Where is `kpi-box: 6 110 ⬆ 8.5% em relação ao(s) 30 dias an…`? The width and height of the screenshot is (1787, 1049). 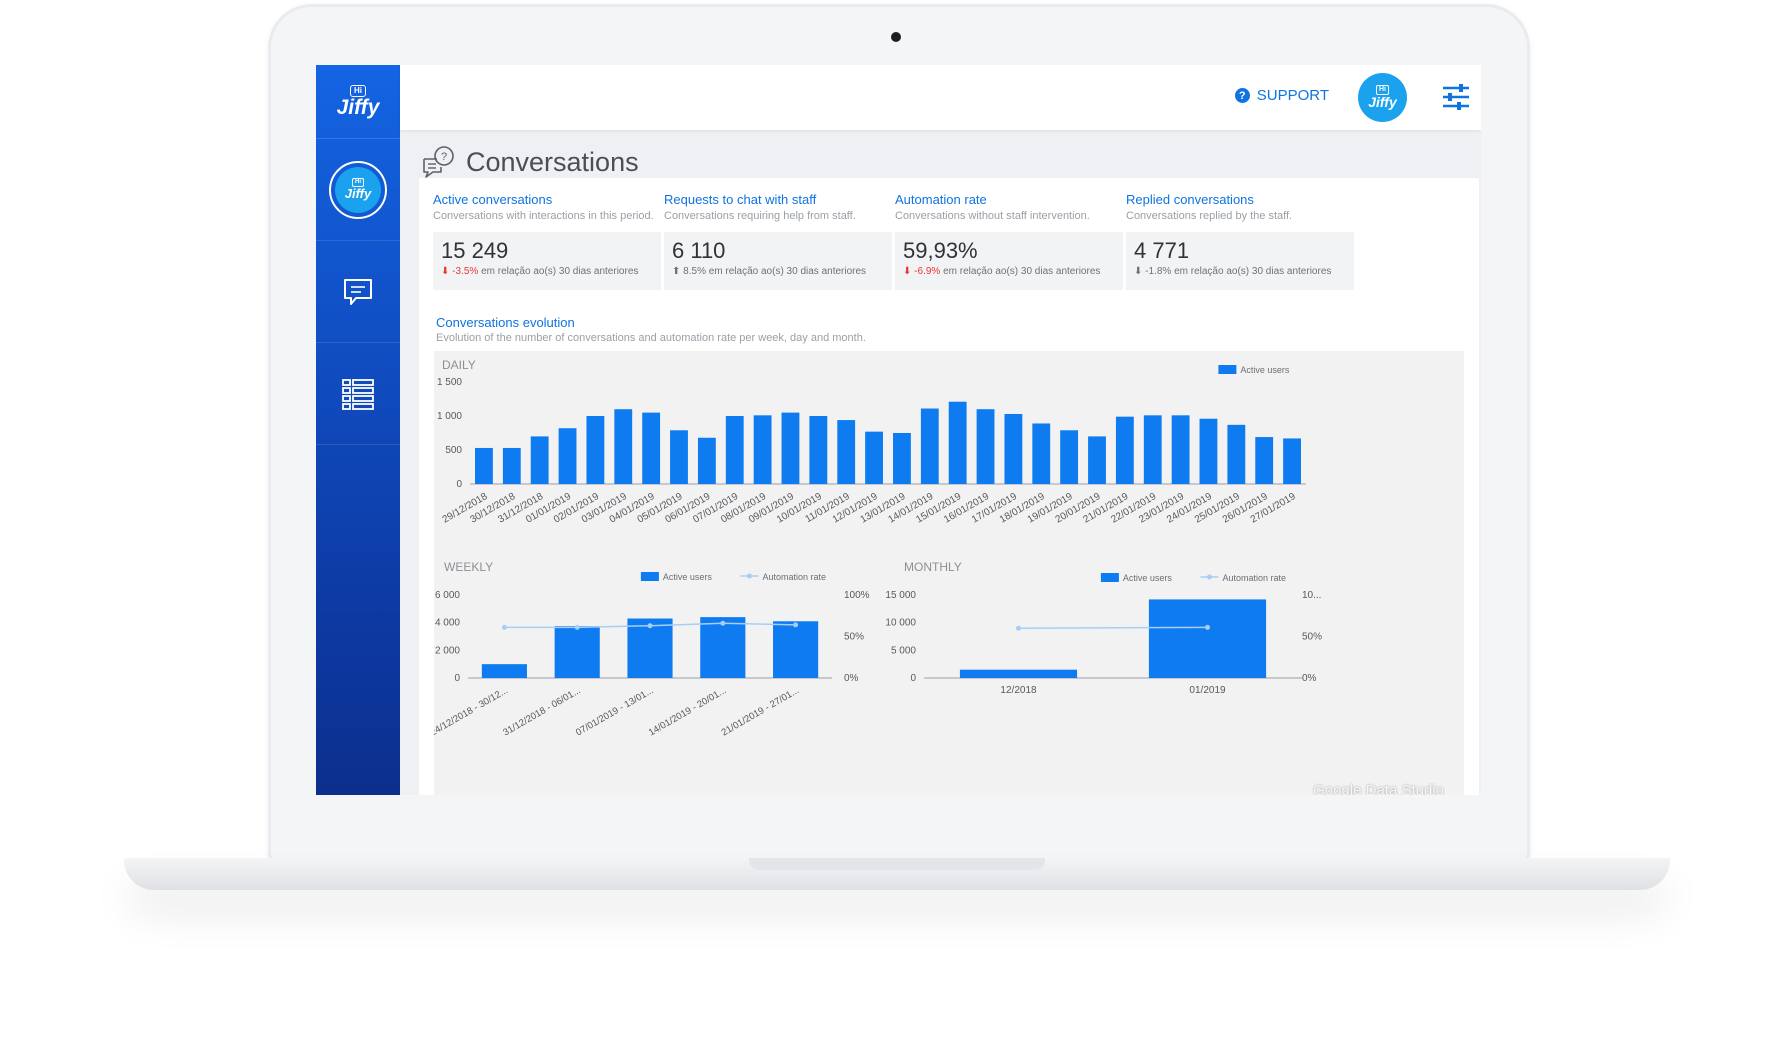
kpi-box: 6 110 ⬆ 8.5% em relação ao(s) 30 dias an… is located at coordinates (778, 261).